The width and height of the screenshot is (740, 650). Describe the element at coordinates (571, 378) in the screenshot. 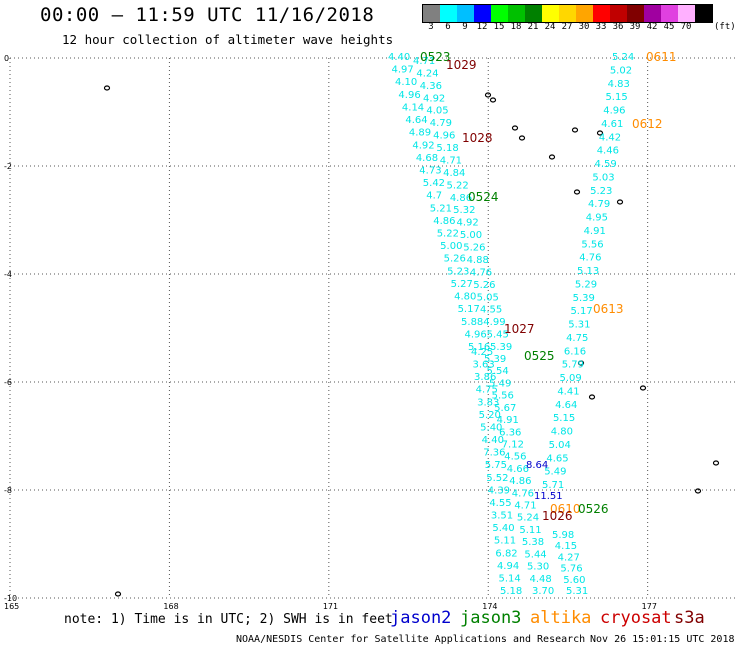

I see `wave-height-label: 5.09` at that location.